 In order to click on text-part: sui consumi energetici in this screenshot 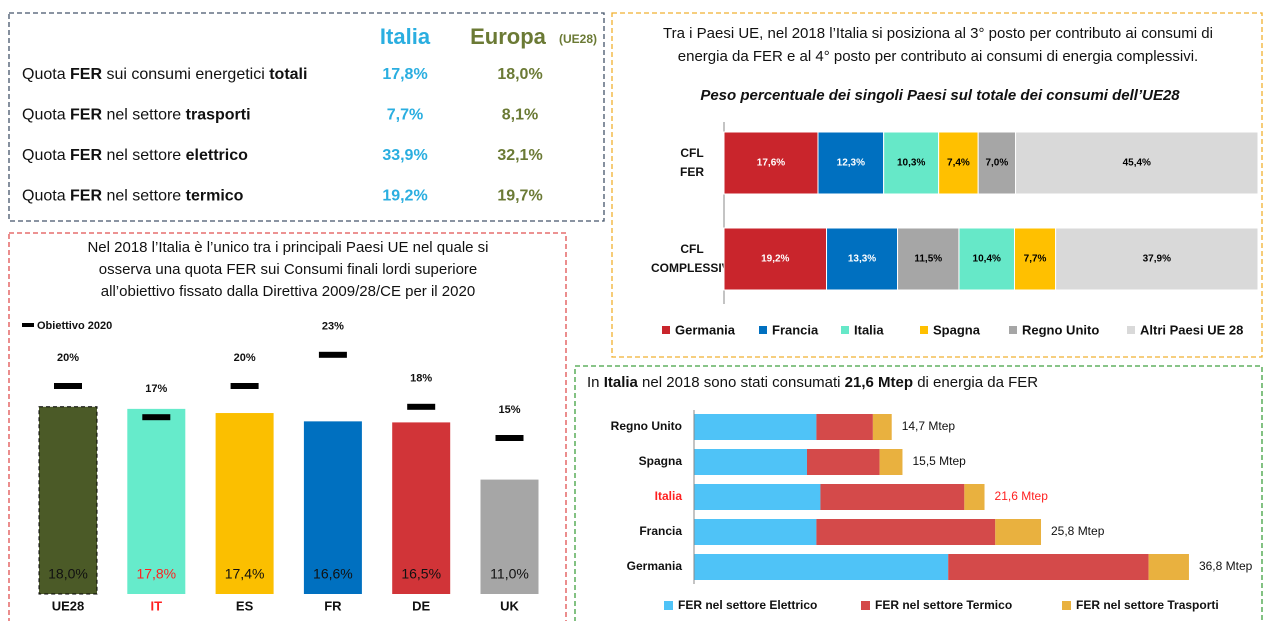, I will do `click(185, 74)`.